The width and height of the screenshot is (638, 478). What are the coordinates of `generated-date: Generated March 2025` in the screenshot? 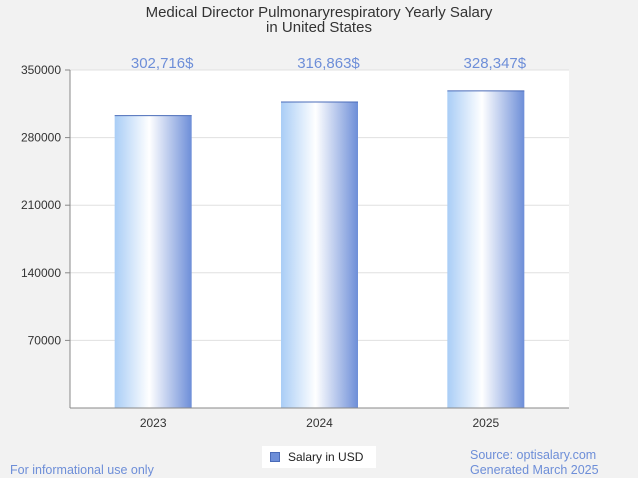 It's located at (534, 470).